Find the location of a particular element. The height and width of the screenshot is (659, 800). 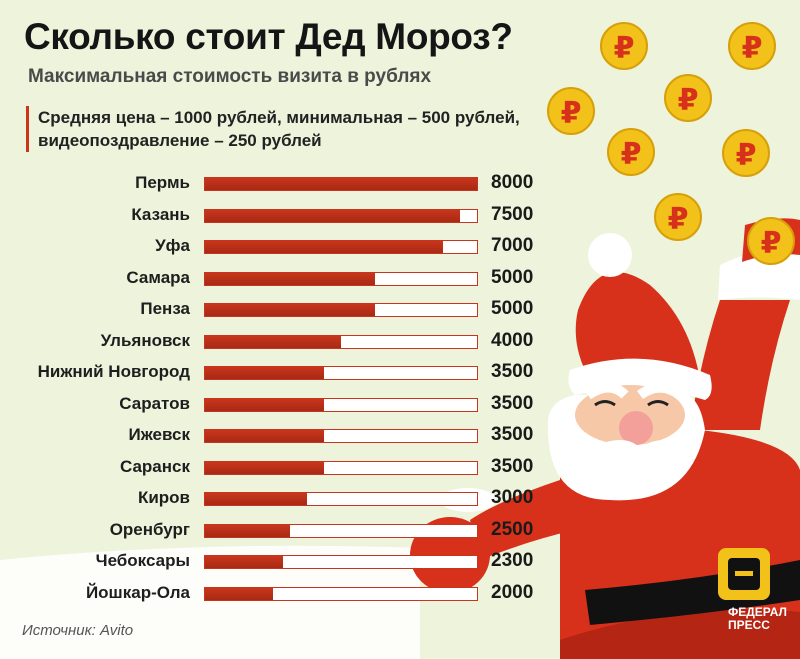

bar-row: Ижевск 3500 is located at coordinates (280, 435).